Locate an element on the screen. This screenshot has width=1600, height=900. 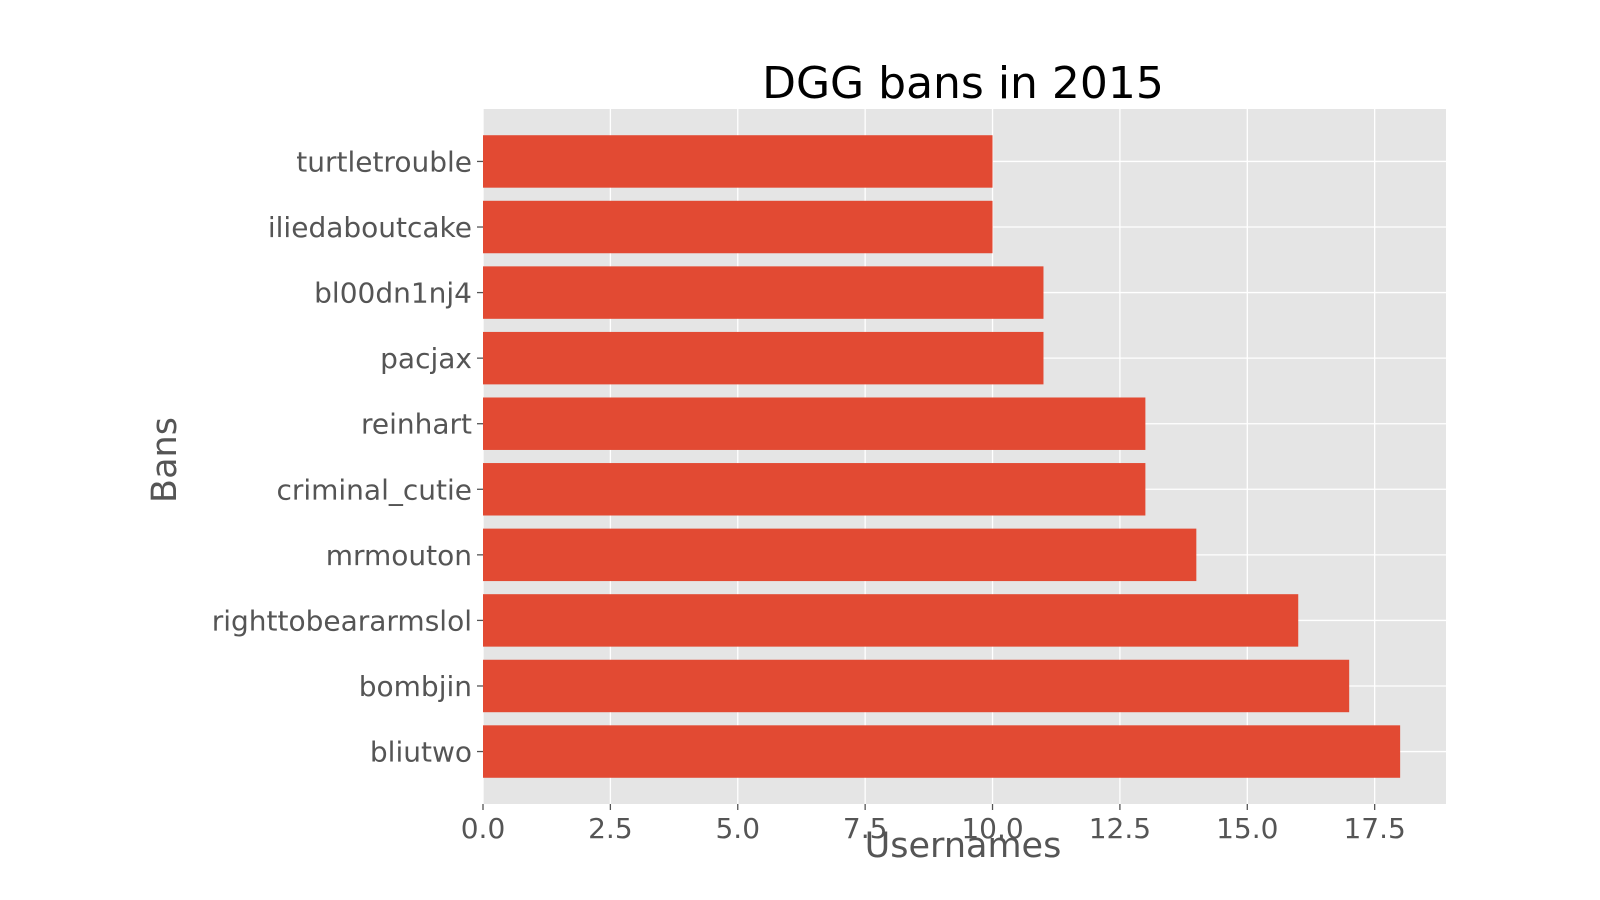
bar-bl00dn1nj4 is located at coordinates (763, 292).